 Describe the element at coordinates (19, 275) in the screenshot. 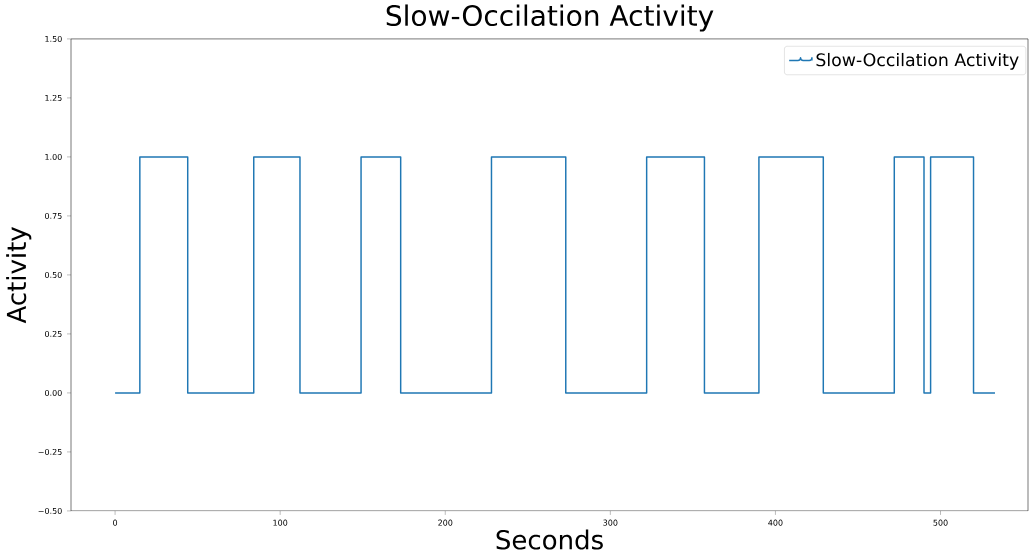

I see `y-axis-title: Activity` at that location.